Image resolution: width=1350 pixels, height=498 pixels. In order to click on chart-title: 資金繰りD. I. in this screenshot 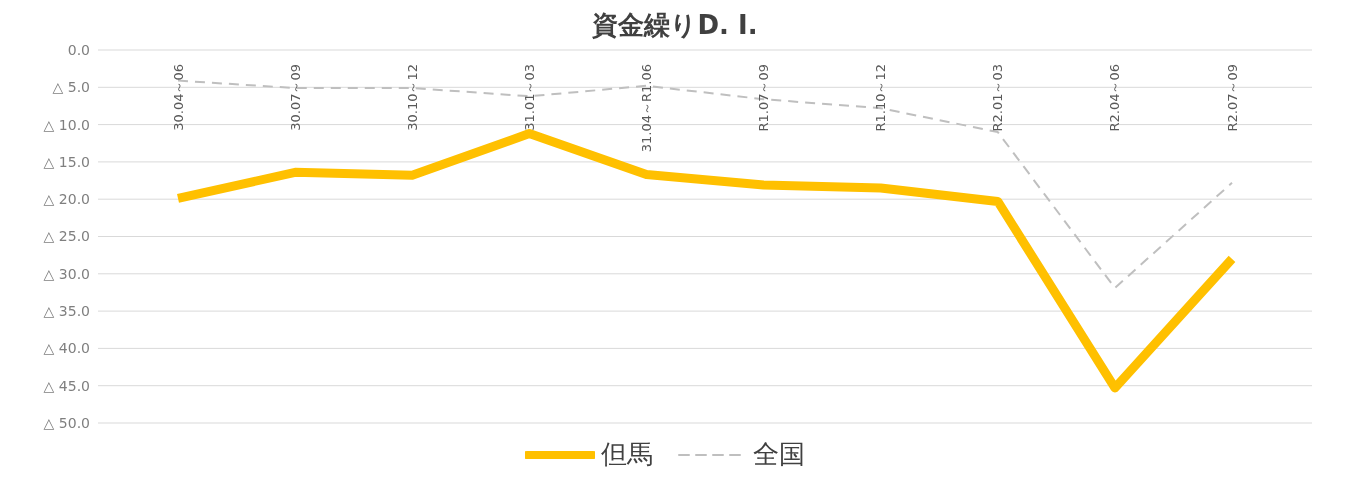, I will do `click(675, 25)`.